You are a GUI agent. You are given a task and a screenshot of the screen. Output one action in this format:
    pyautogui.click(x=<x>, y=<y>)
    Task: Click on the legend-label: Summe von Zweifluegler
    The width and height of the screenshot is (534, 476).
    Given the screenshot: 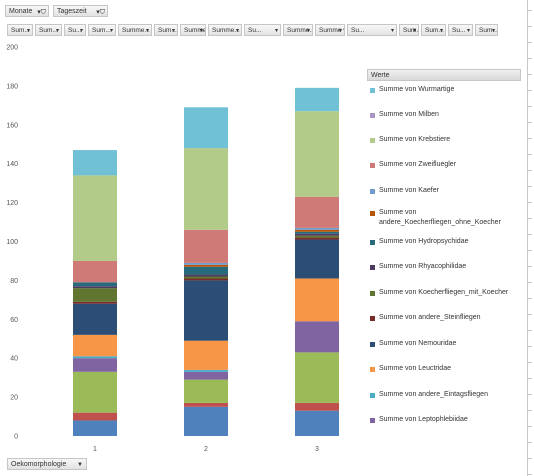 What is the action you would take?
    pyautogui.click(x=418, y=164)
    